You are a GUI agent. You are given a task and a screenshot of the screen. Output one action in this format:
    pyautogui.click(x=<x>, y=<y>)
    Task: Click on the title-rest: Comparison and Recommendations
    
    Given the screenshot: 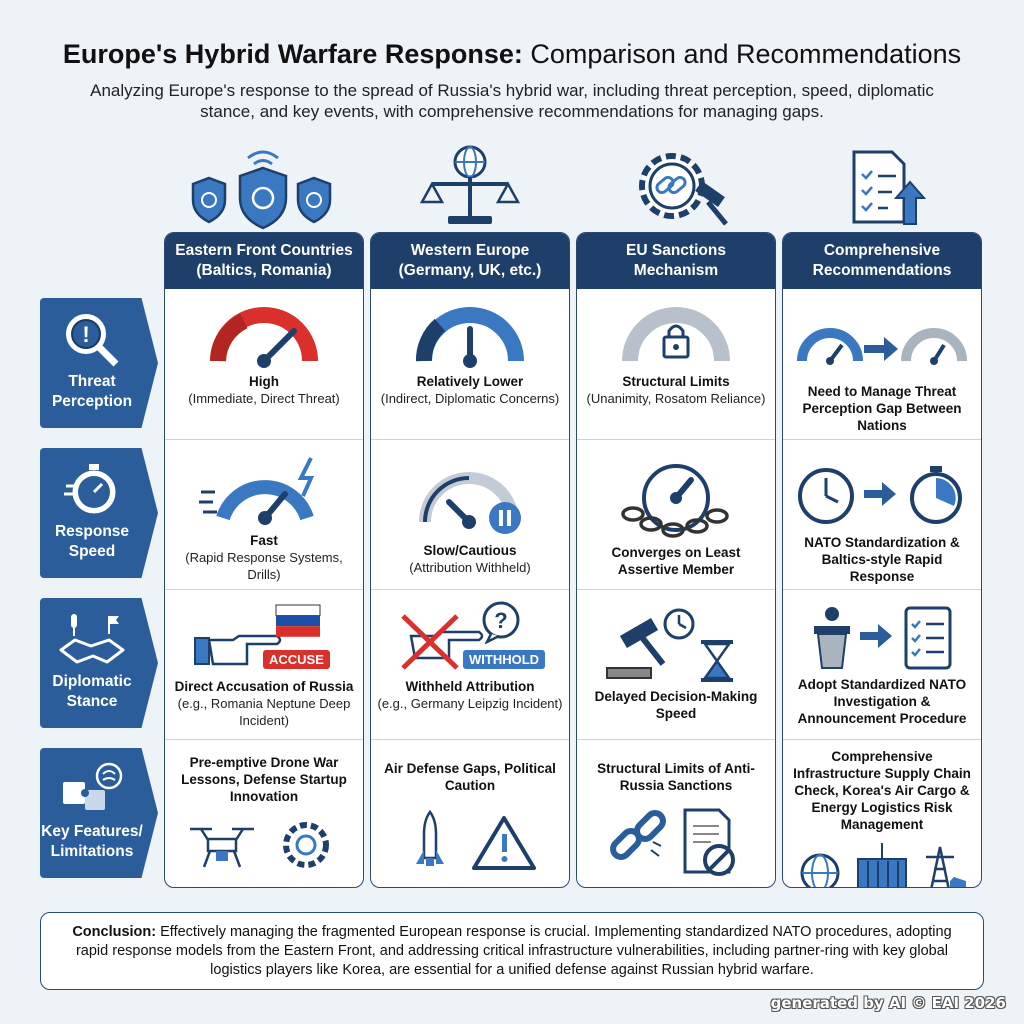 What is the action you would take?
    pyautogui.click(x=742, y=54)
    